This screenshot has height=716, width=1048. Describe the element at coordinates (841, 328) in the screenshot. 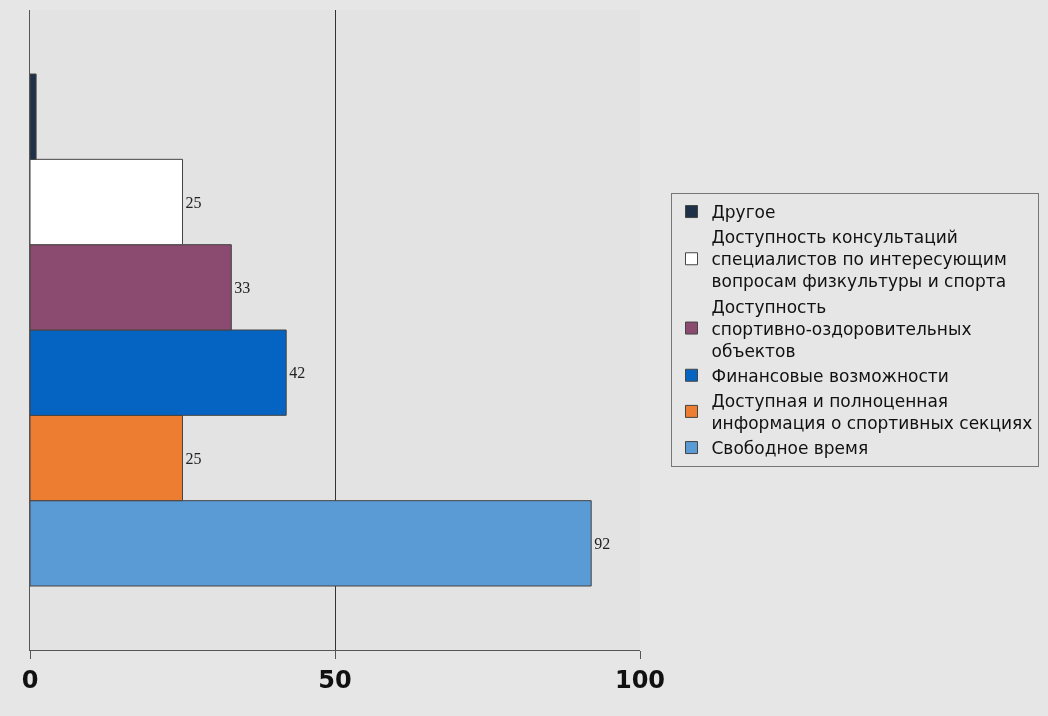

I see `legend-label: Доступность спортивно-оздоровительных объектов` at that location.